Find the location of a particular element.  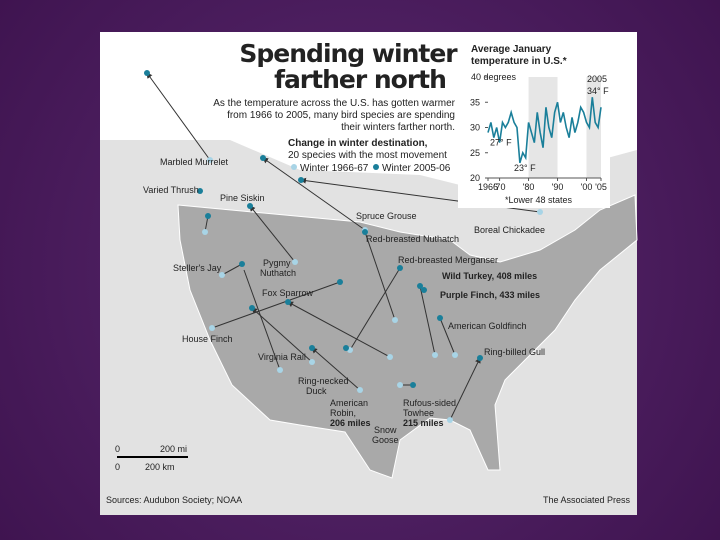

map-label: Varied Thrush is located at coordinates (171, 190).